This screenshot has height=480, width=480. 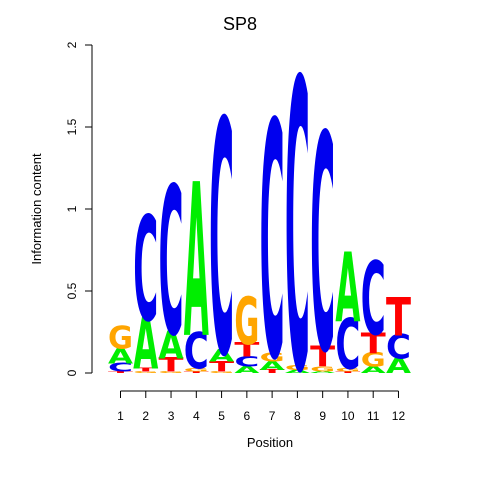 I want to click on x-tick-label: 4, so click(x=196, y=416).